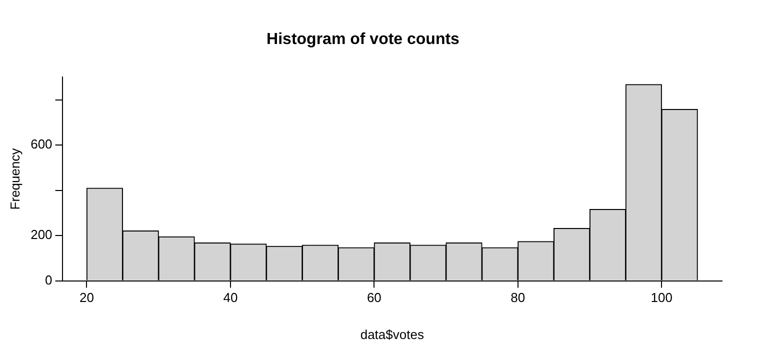 The width and height of the screenshot is (772, 355). Describe the element at coordinates (661, 298) in the screenshot. I see `x-tick-label: 100` at that location.